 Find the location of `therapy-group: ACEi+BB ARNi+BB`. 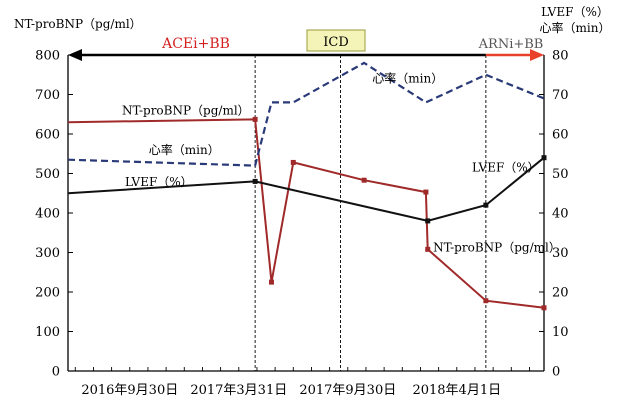

therapy-group: ACEi+BB ARNi+BB is located at coordinates (306, 48).